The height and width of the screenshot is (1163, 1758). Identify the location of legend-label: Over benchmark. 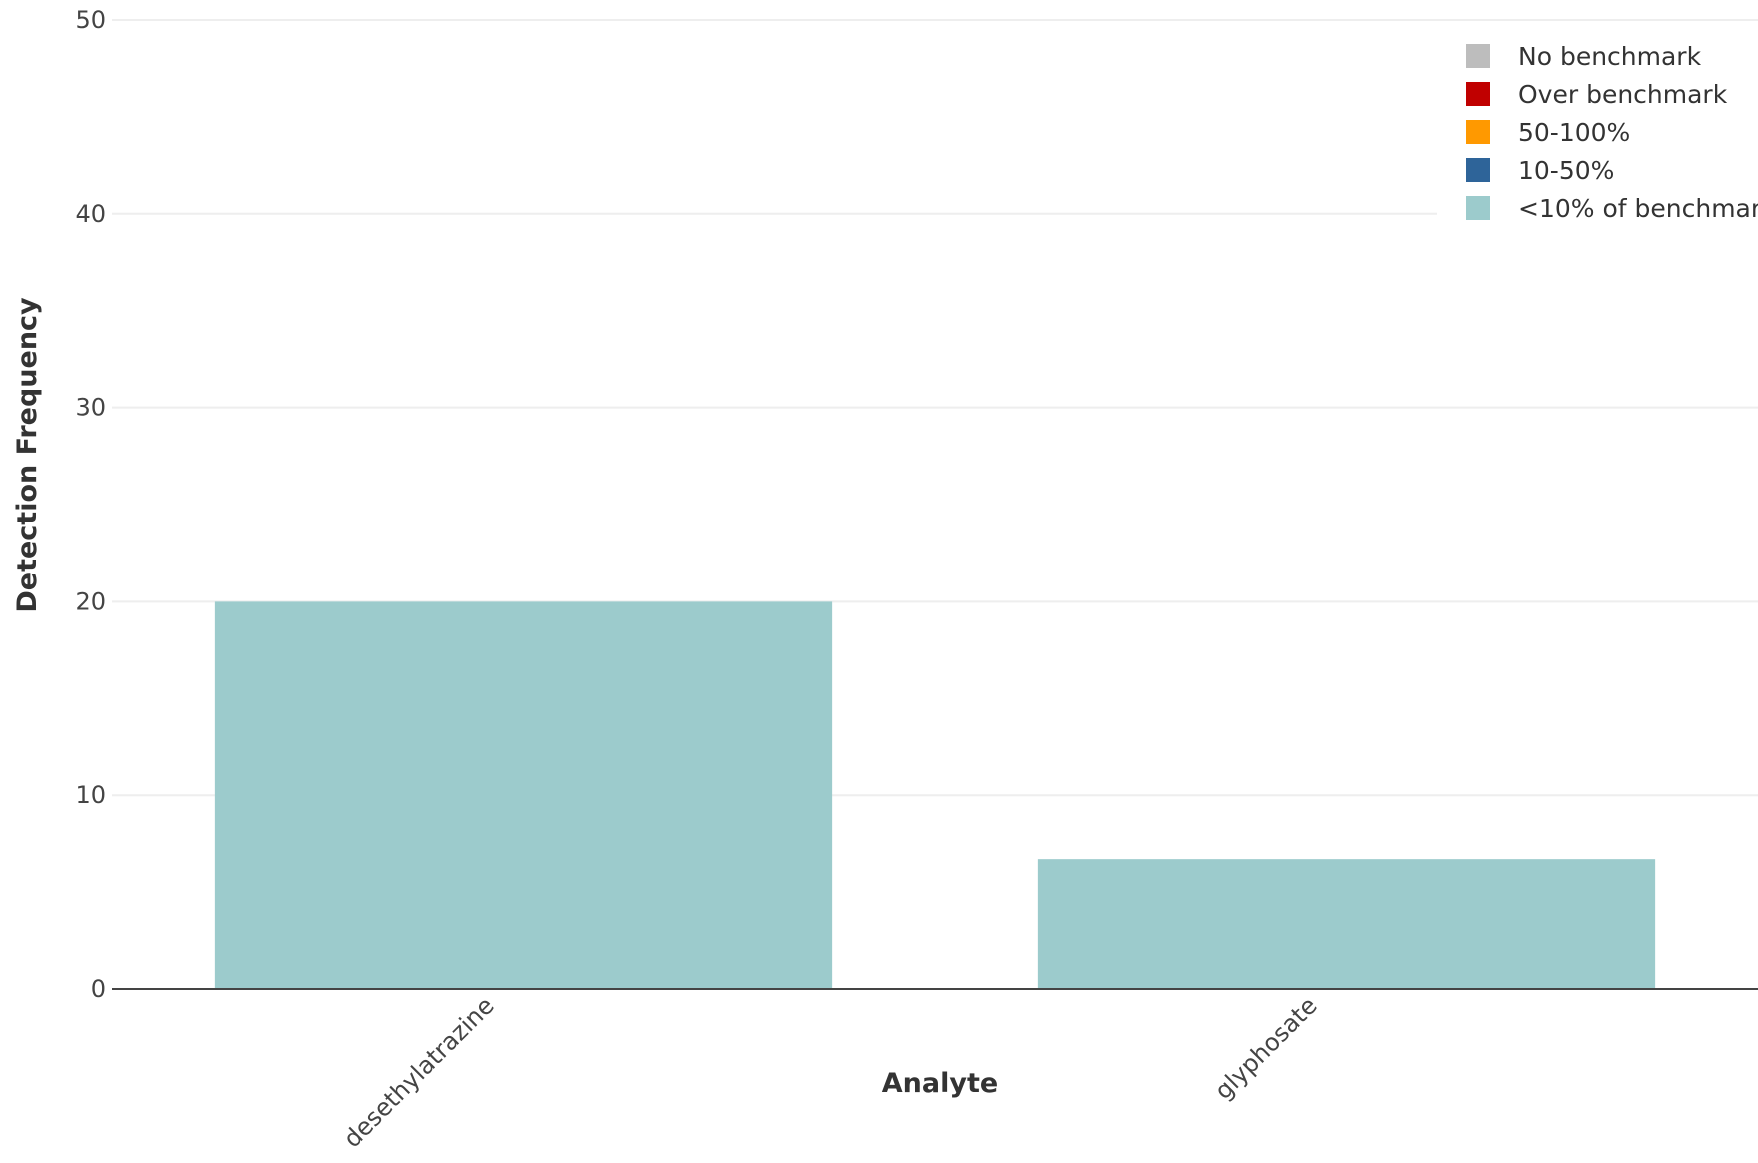
(1623, 94).